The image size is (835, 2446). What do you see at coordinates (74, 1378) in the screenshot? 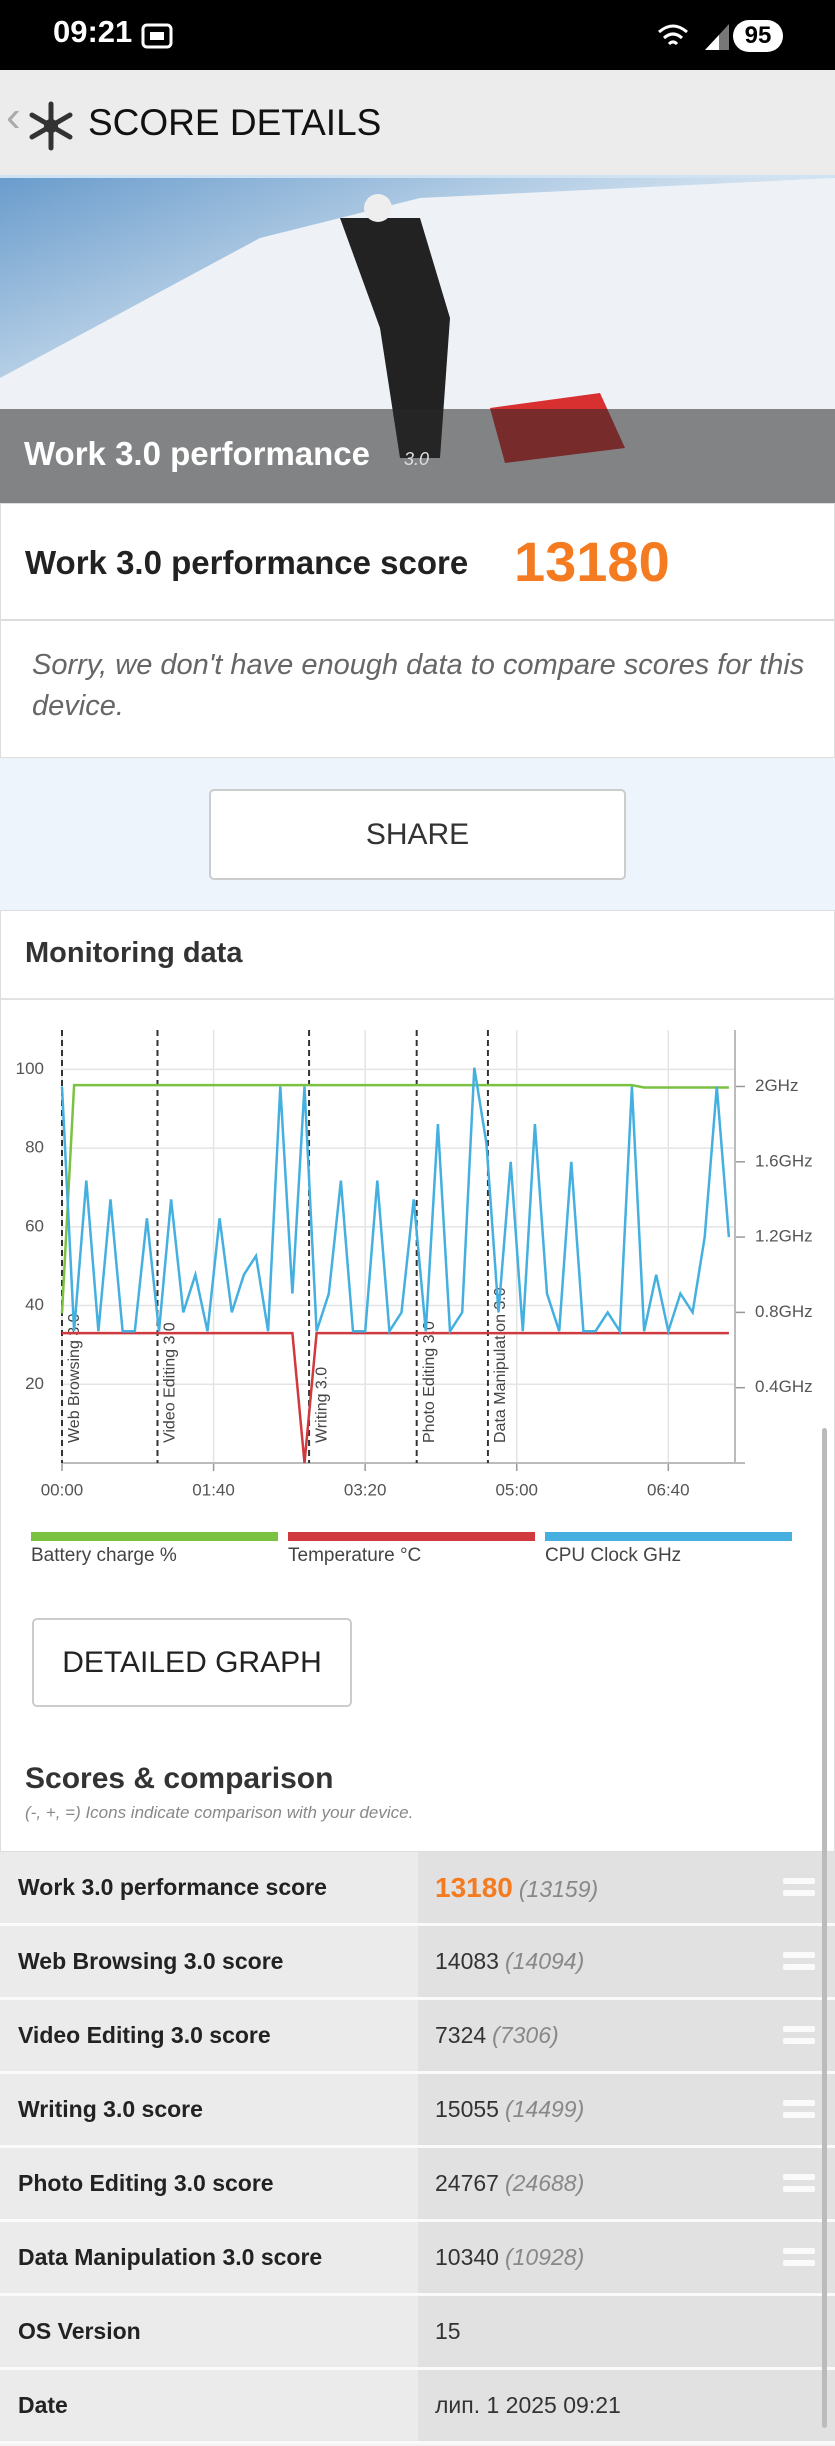
I see `phase-label: Web Browsing 3.0` at bounding box center [74, 1378].